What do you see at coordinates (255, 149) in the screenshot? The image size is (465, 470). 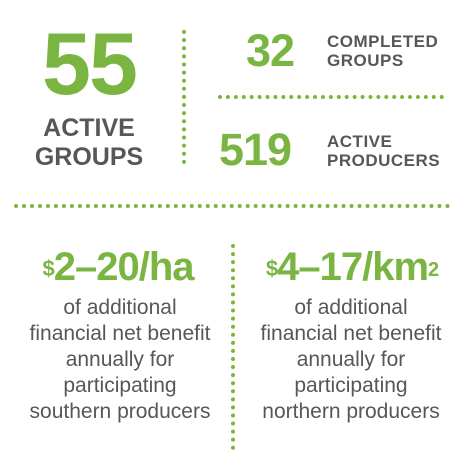 I see `active-producers-number: 519` at bounding box center [255, 149].